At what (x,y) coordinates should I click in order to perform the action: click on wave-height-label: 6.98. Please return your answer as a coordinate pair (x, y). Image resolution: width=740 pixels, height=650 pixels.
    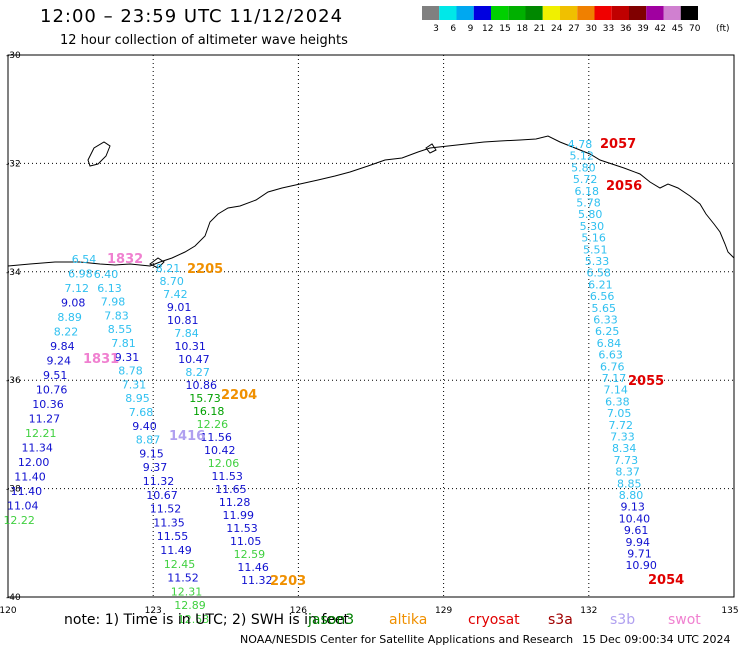
    Looking at the image, I should click on (80, 274).